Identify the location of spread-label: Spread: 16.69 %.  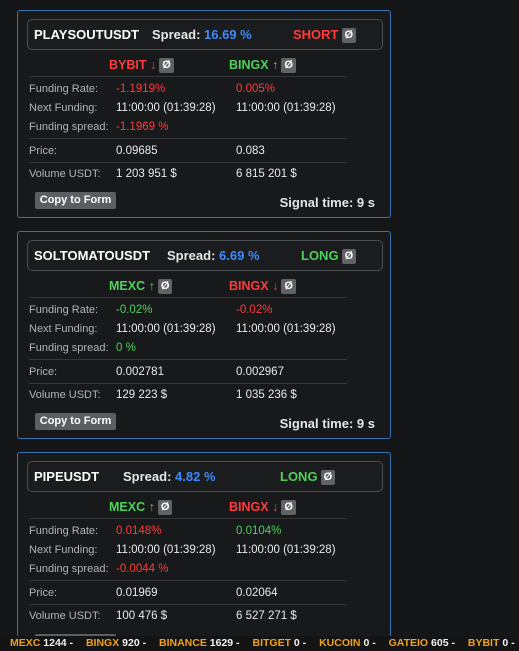
(202, 34).